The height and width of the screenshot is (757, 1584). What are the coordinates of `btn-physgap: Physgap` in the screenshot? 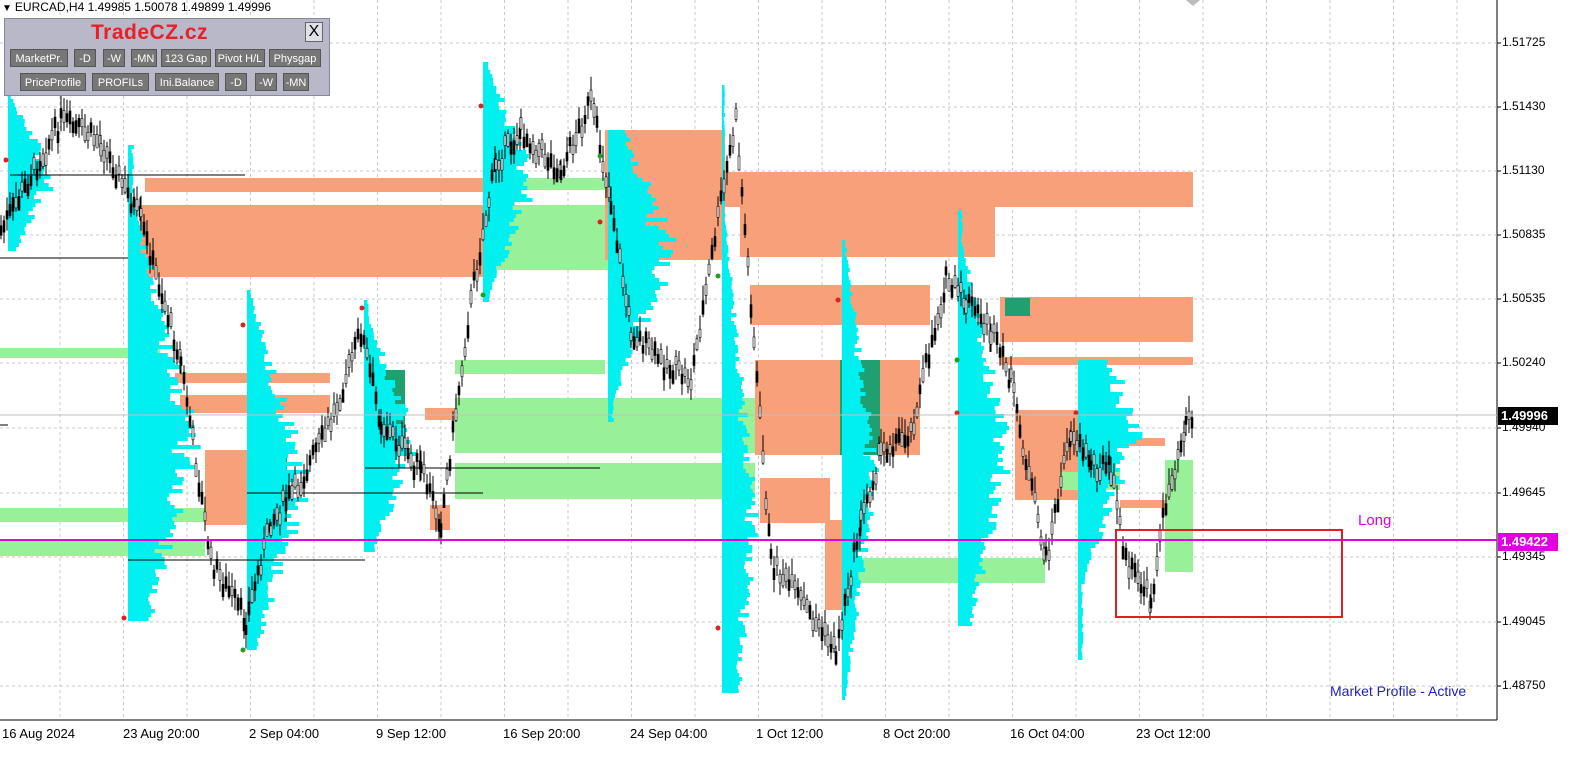 It's located at (295, 58).